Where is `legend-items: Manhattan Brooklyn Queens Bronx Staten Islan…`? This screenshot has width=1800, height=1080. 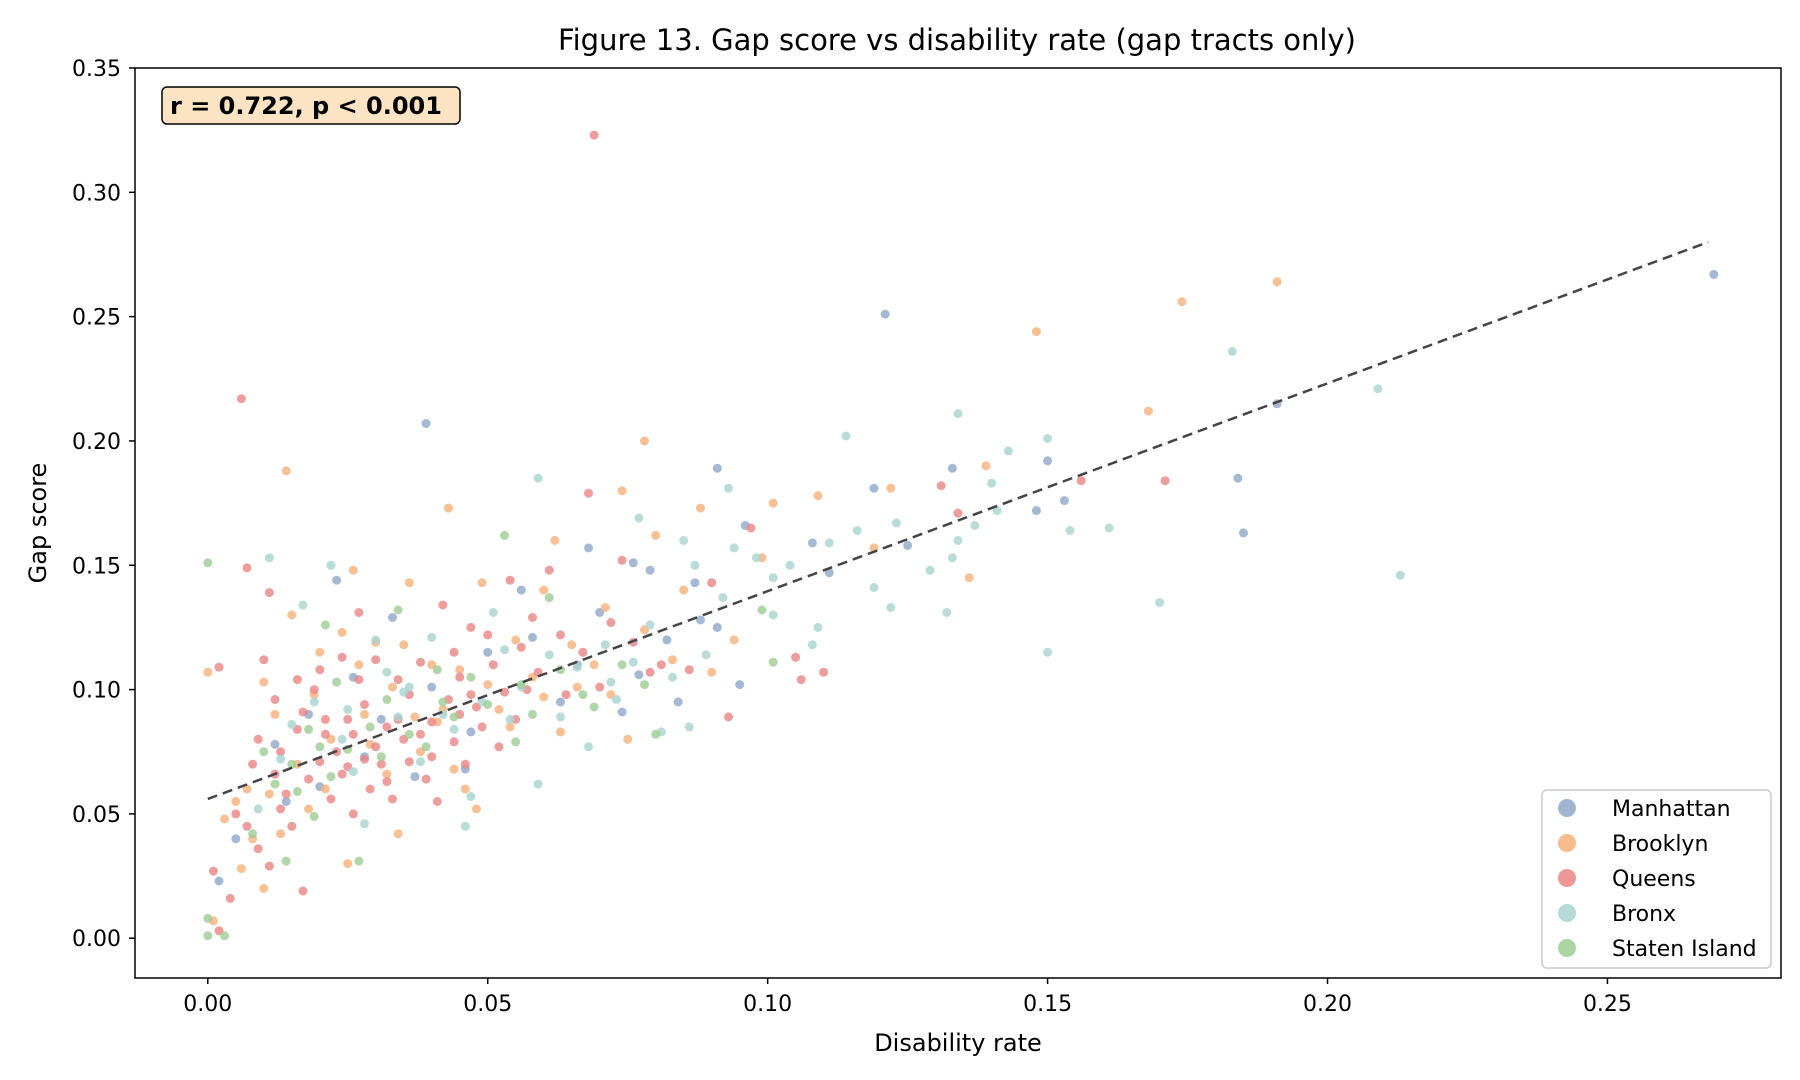 legend-items: Manhattan Brooklyn Queens Bronx Staten Islan… is located at coordinates (1657, 879).